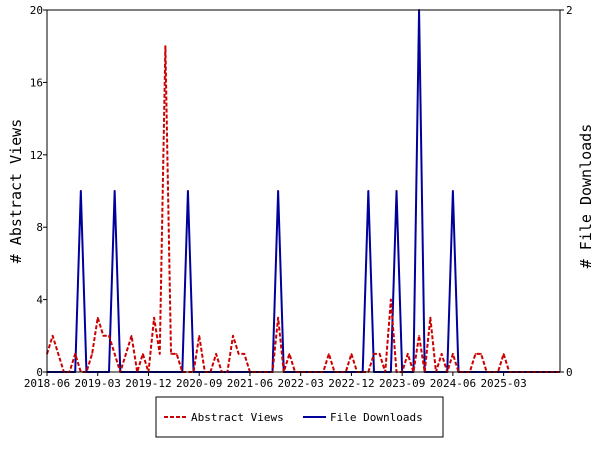 Image resolution: width=600 pixels, height=450 pixels. I want to click on y-left-tick-label: 12, so click(36, 155).